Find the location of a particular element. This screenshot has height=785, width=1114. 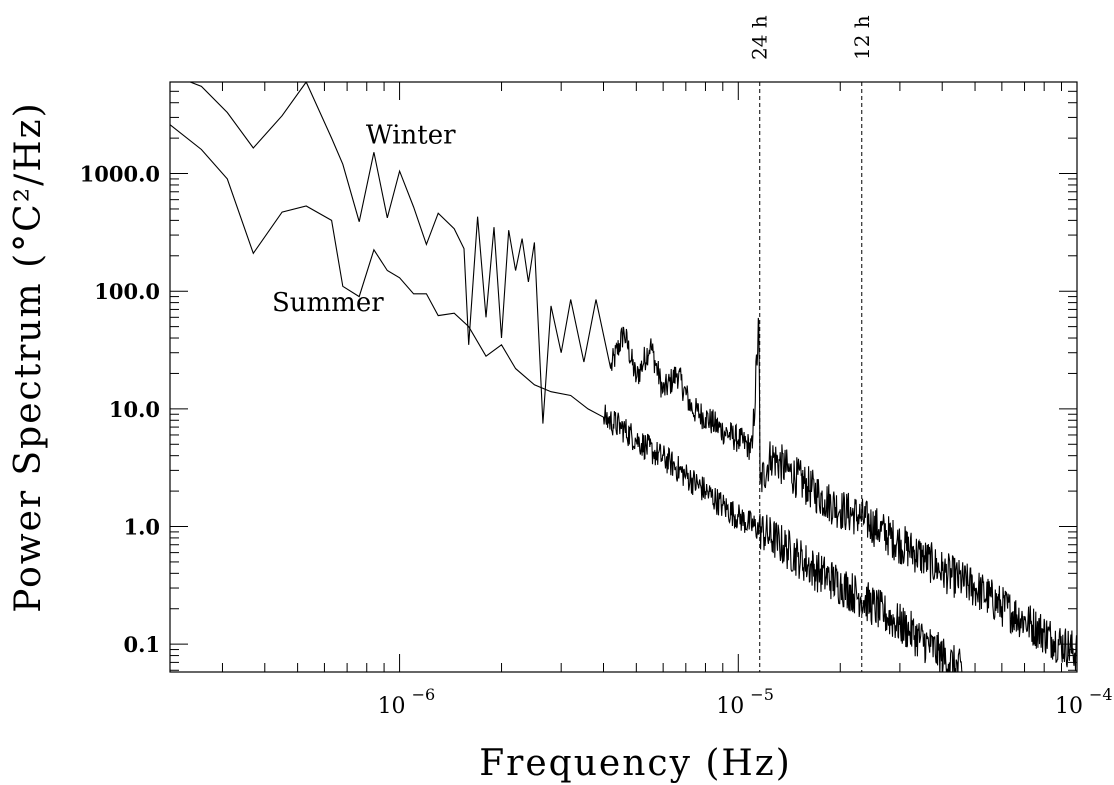

reference-label-12h: 12 h is located at coordinates (862, 37).